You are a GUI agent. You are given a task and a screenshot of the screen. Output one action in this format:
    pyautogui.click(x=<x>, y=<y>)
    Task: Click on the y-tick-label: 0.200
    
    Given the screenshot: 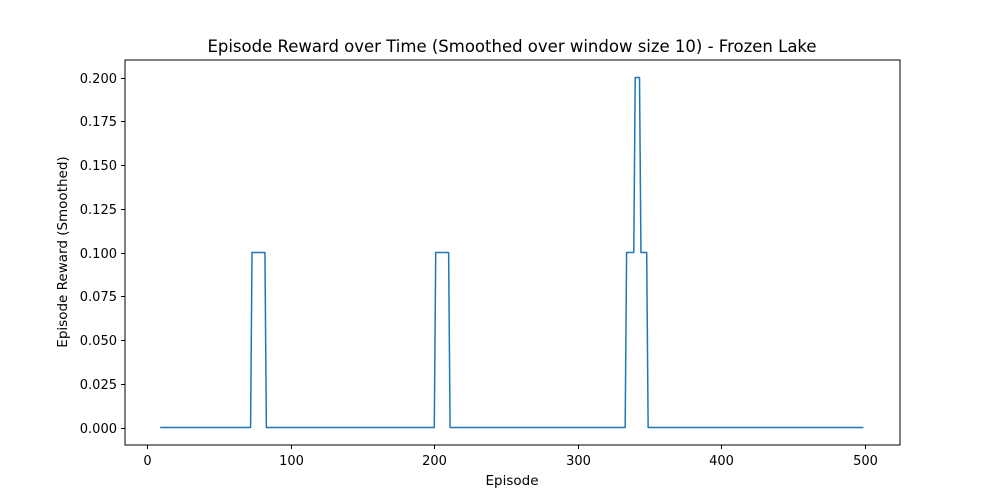 What is the action you would take?
    pyautogui.click(x=98, y=79)
    